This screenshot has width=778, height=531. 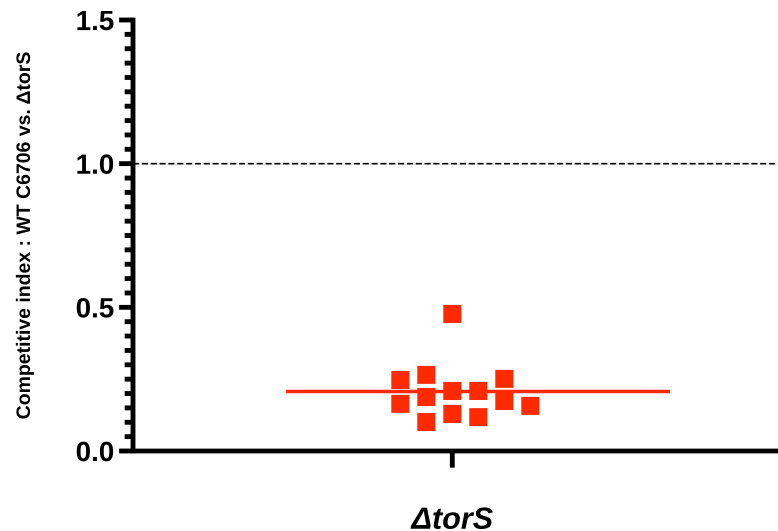 What do you see at coordinates (95, 452) in the screenshot?
I see `y-tick-label: 0.0` at bounding box center [95, 452].